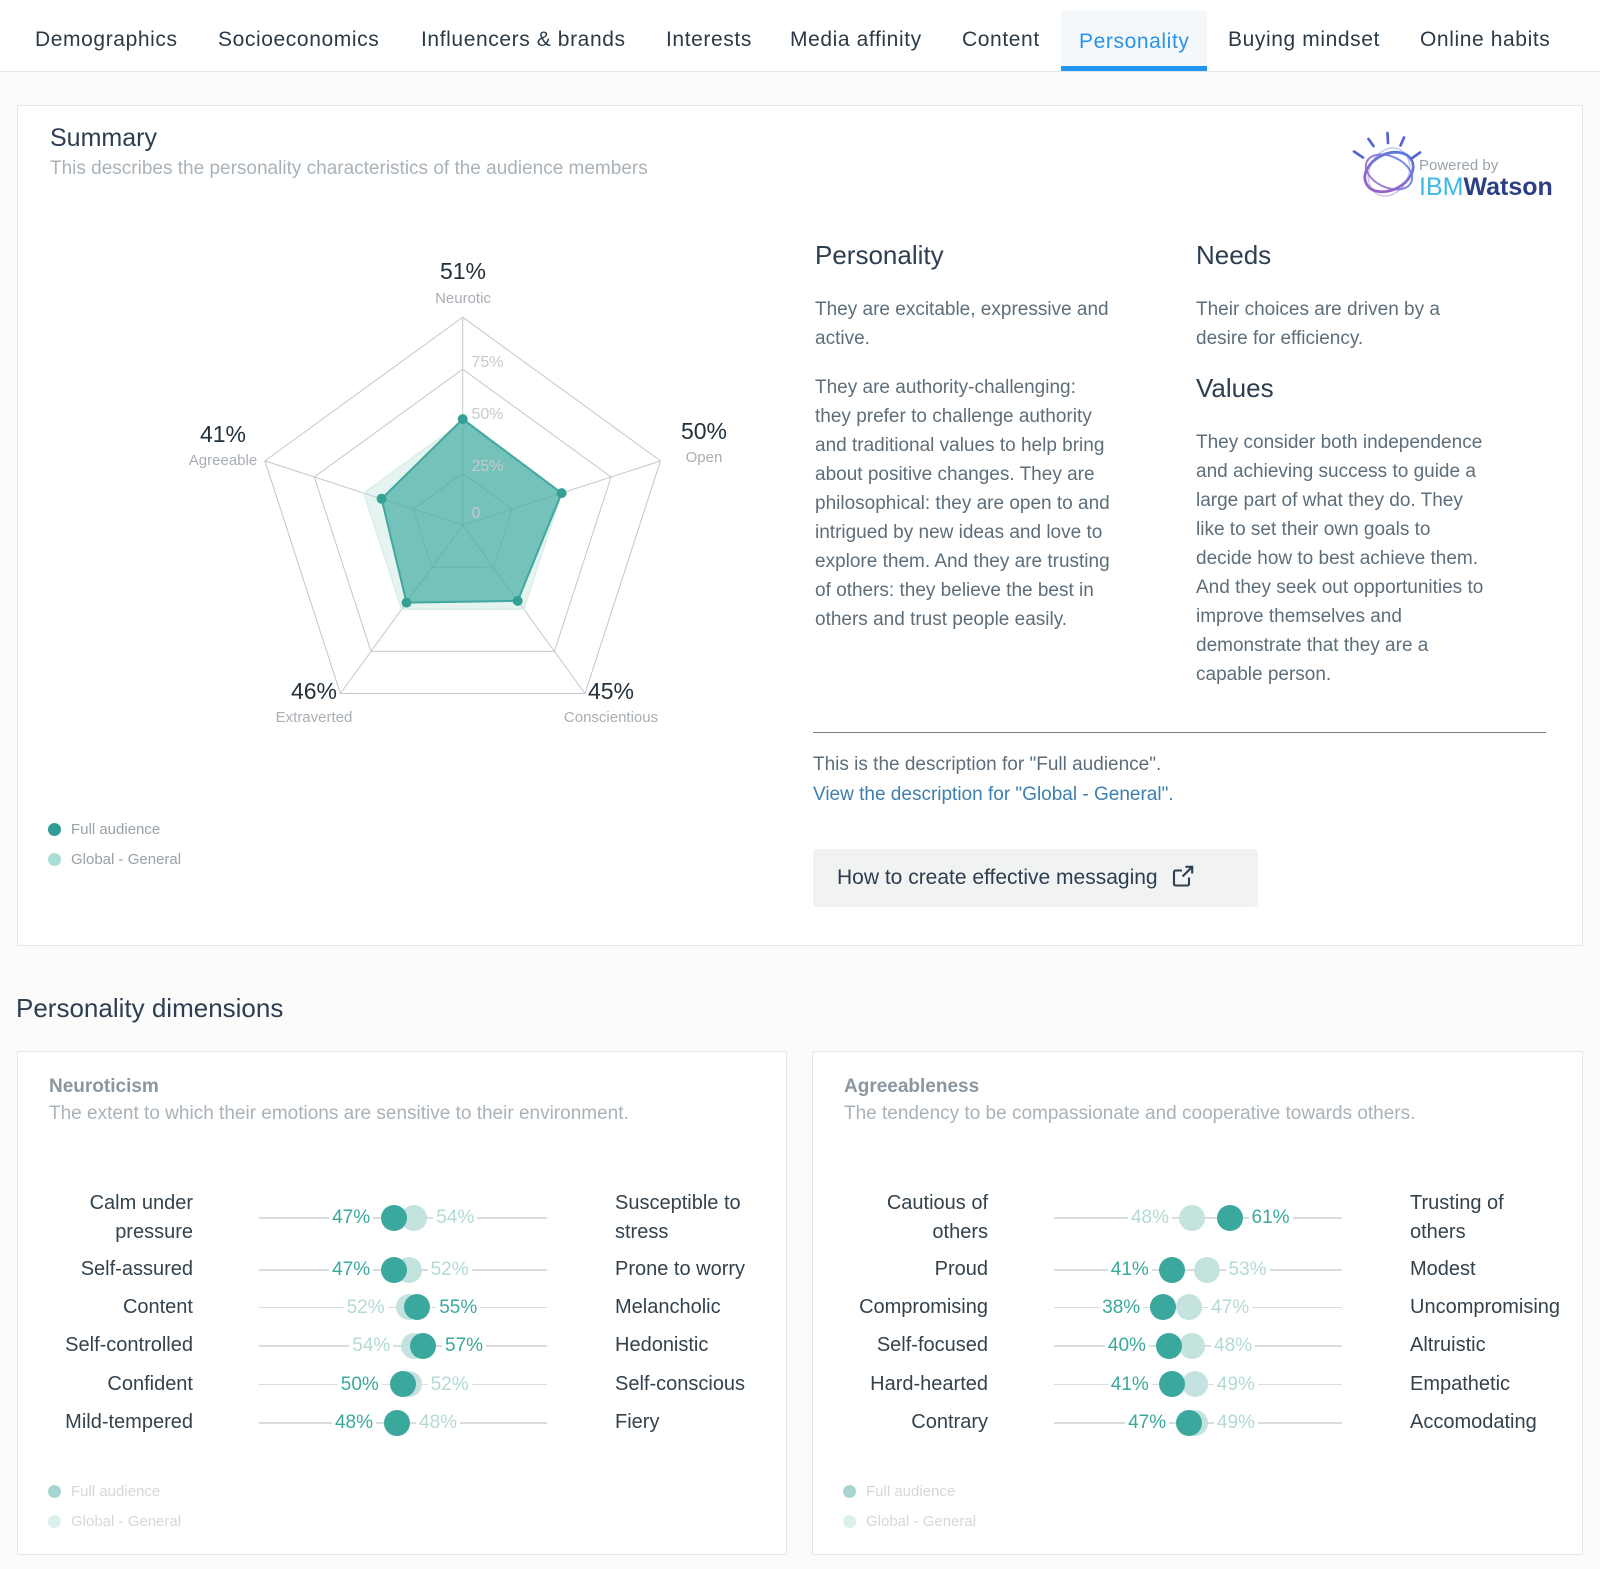 Image resolution: width=1600 pixels, height=1569 pixels. Describe the element at coordinates (488, 362) in the screenshot. I see `svg-text: 75%` at that location.